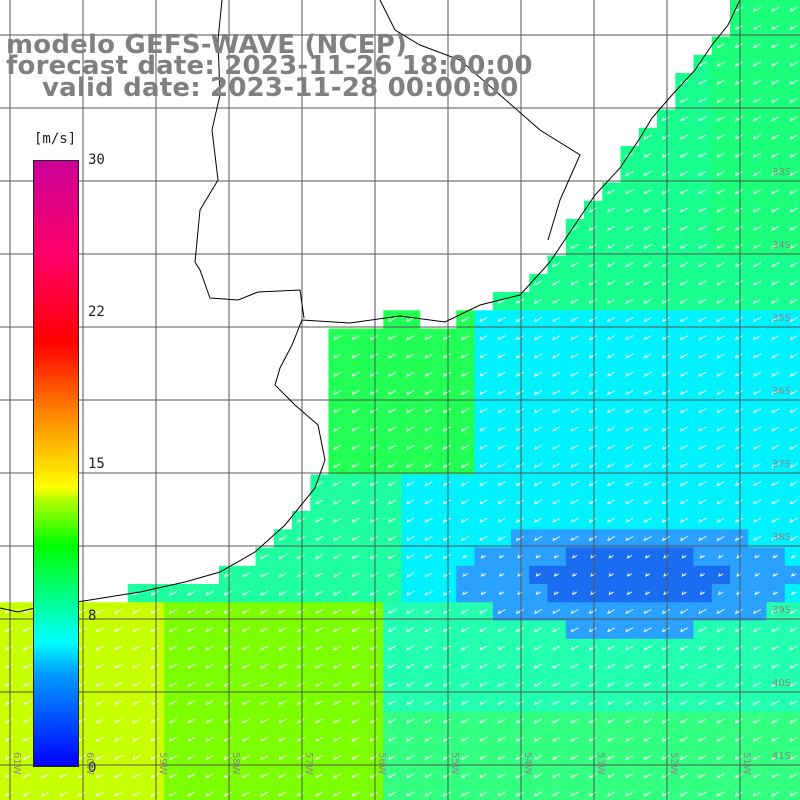 This screenshot has height=800, width=800. I want to click on colorbar-tick-22: 22, so click(96, 312).